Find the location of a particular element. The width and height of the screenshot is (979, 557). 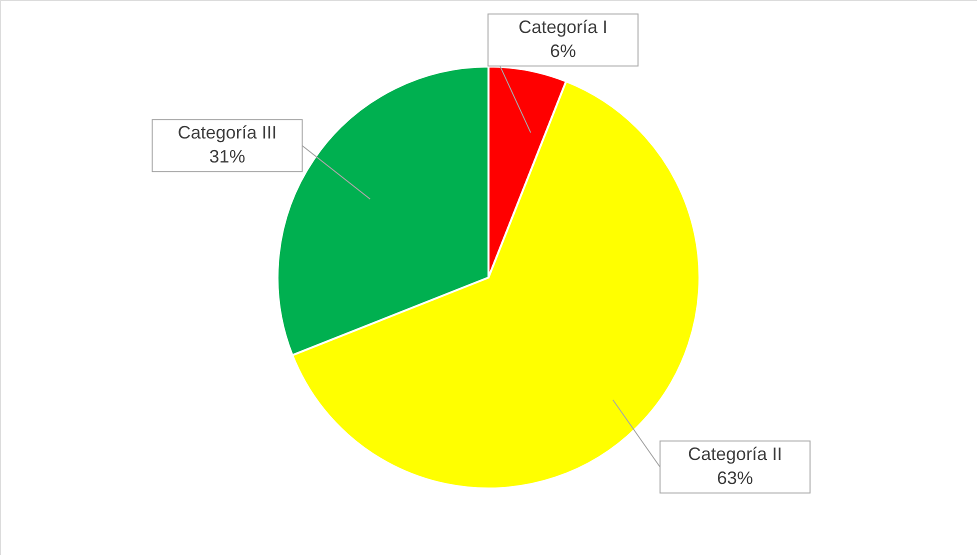

slice-label: Categoría III is located at coordinates (227, 132).